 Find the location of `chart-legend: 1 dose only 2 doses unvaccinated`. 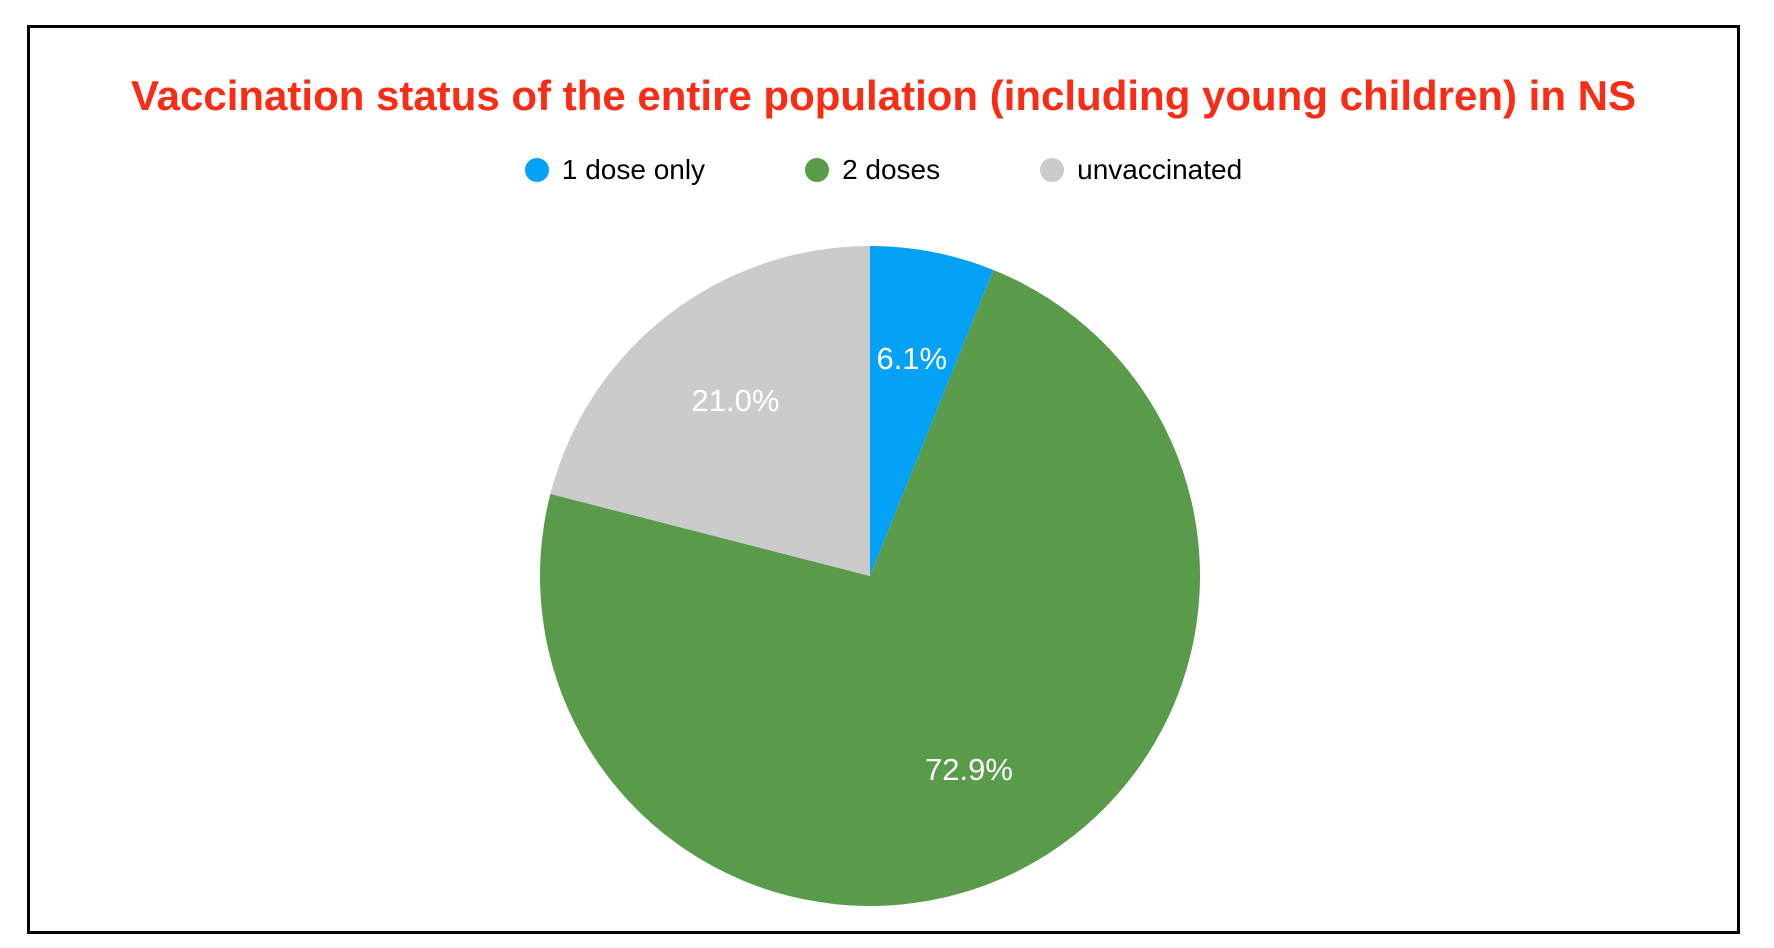

chart-legend: 1 dose only 2 doses unvaccinated is located at coordinates (883, 170).